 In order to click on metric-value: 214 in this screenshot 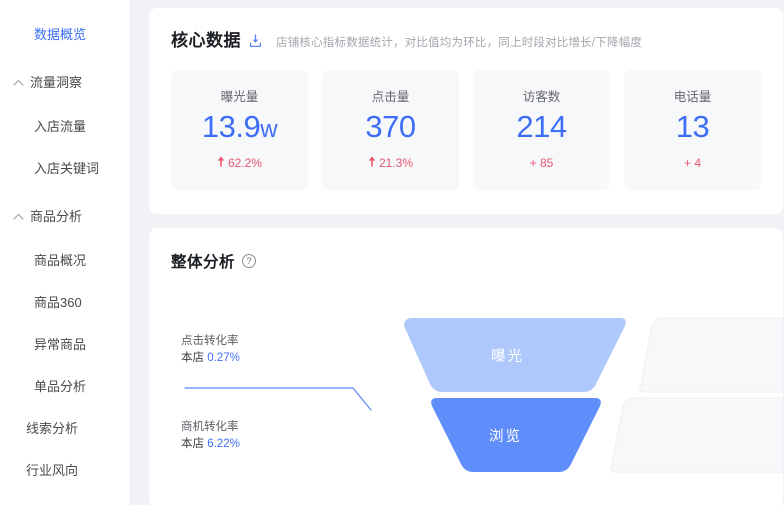, I will do `click(541, 126)`.